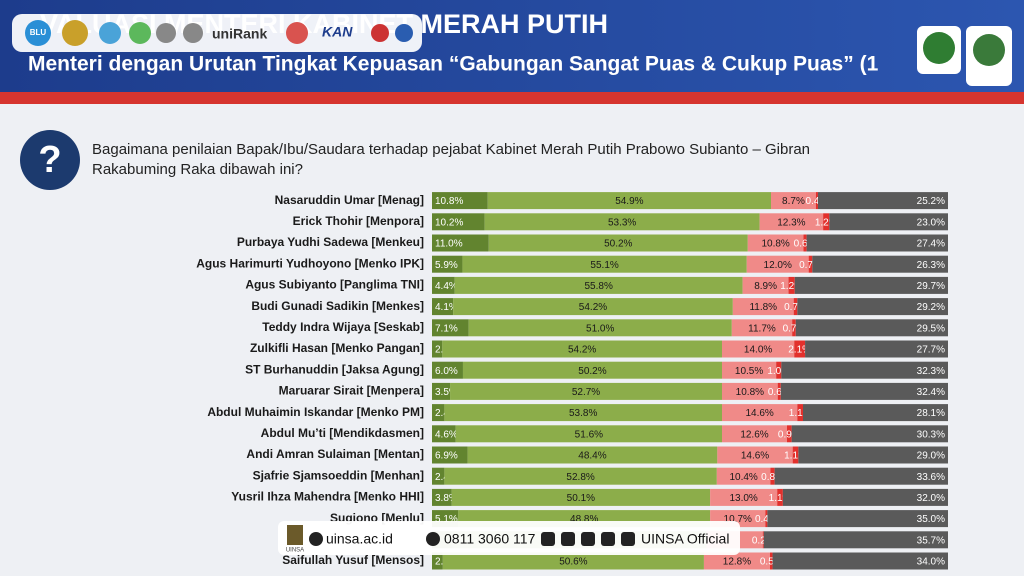 The height and width of the screenshot is (581, 1024). Describe the element at coordinates (931, 201) in the screenshot. I see `value-label: 25.2%` at that location.